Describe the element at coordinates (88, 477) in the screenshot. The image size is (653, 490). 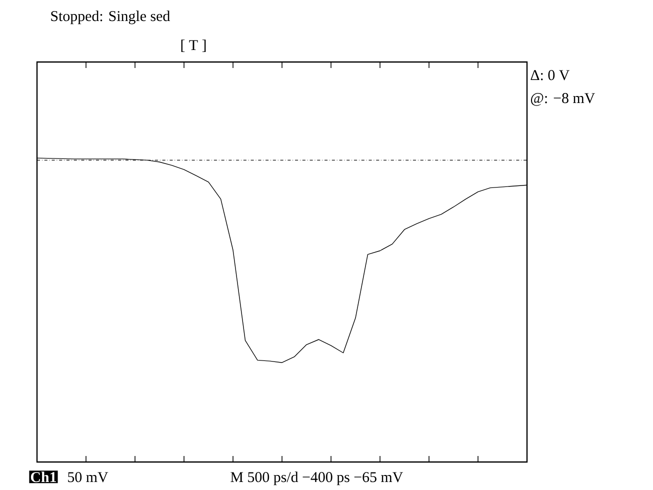
I see `text: 50 mV` at that location.